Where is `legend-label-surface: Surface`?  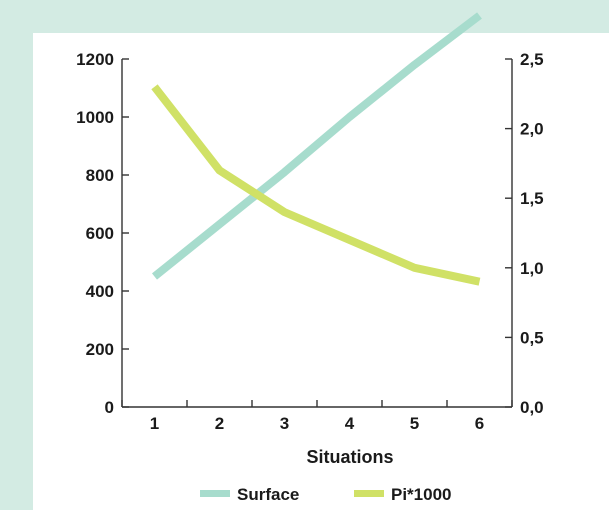
legend-label-surface: Surface is located at coordinates (268, 494).